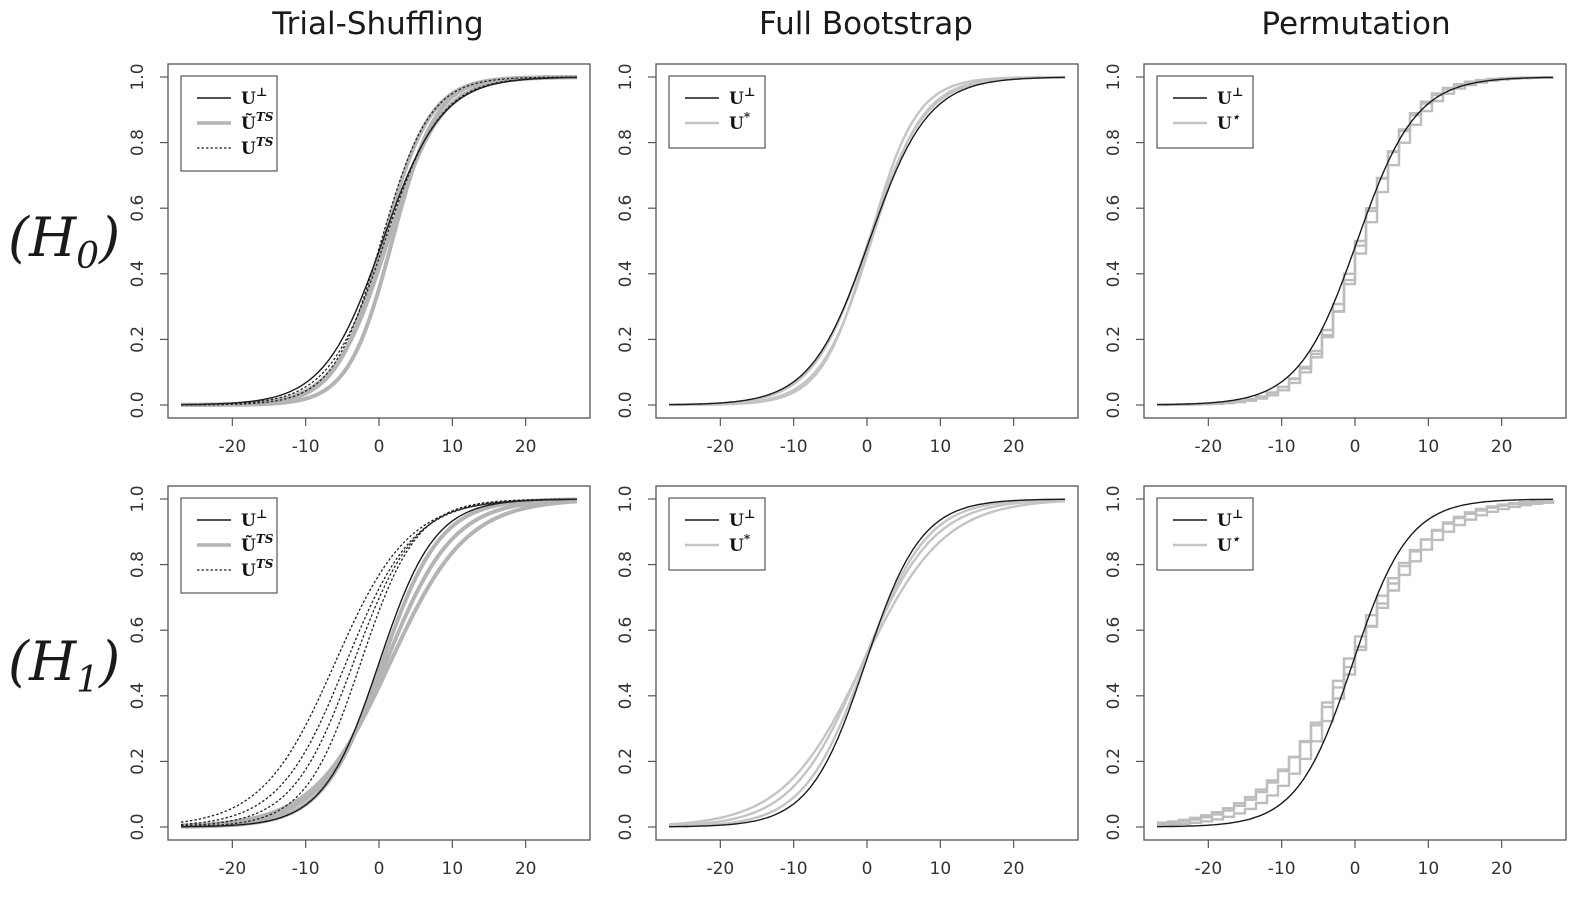 This screenshot has height=907, width=1586. I want to click on row-label-h0: (H0), so click(64, 241).